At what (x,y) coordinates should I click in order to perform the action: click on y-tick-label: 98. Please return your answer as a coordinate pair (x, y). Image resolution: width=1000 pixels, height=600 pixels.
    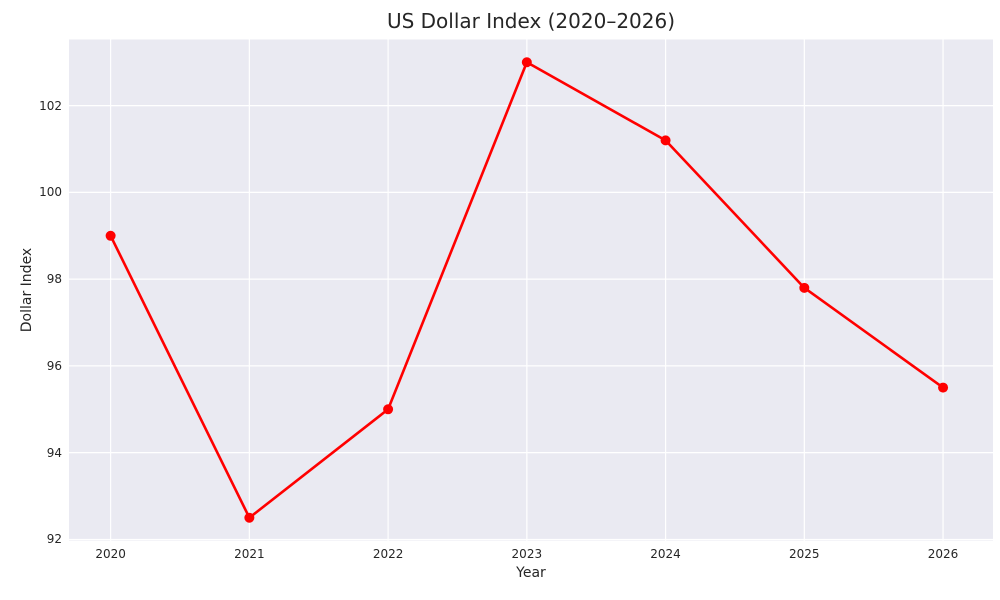
    Looking at the image, I should click on (54, 279).